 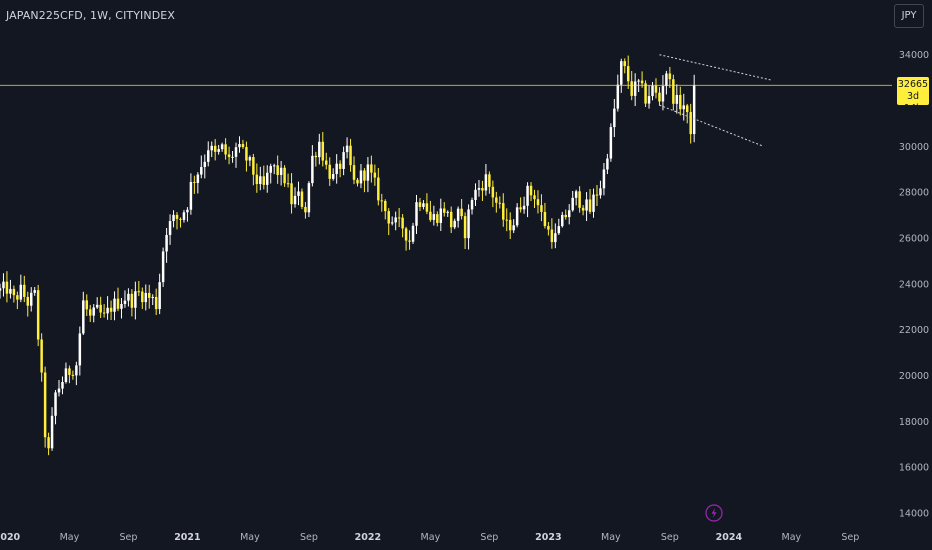 I want to click on currency-button: JPY, so click(x=909, y=16).